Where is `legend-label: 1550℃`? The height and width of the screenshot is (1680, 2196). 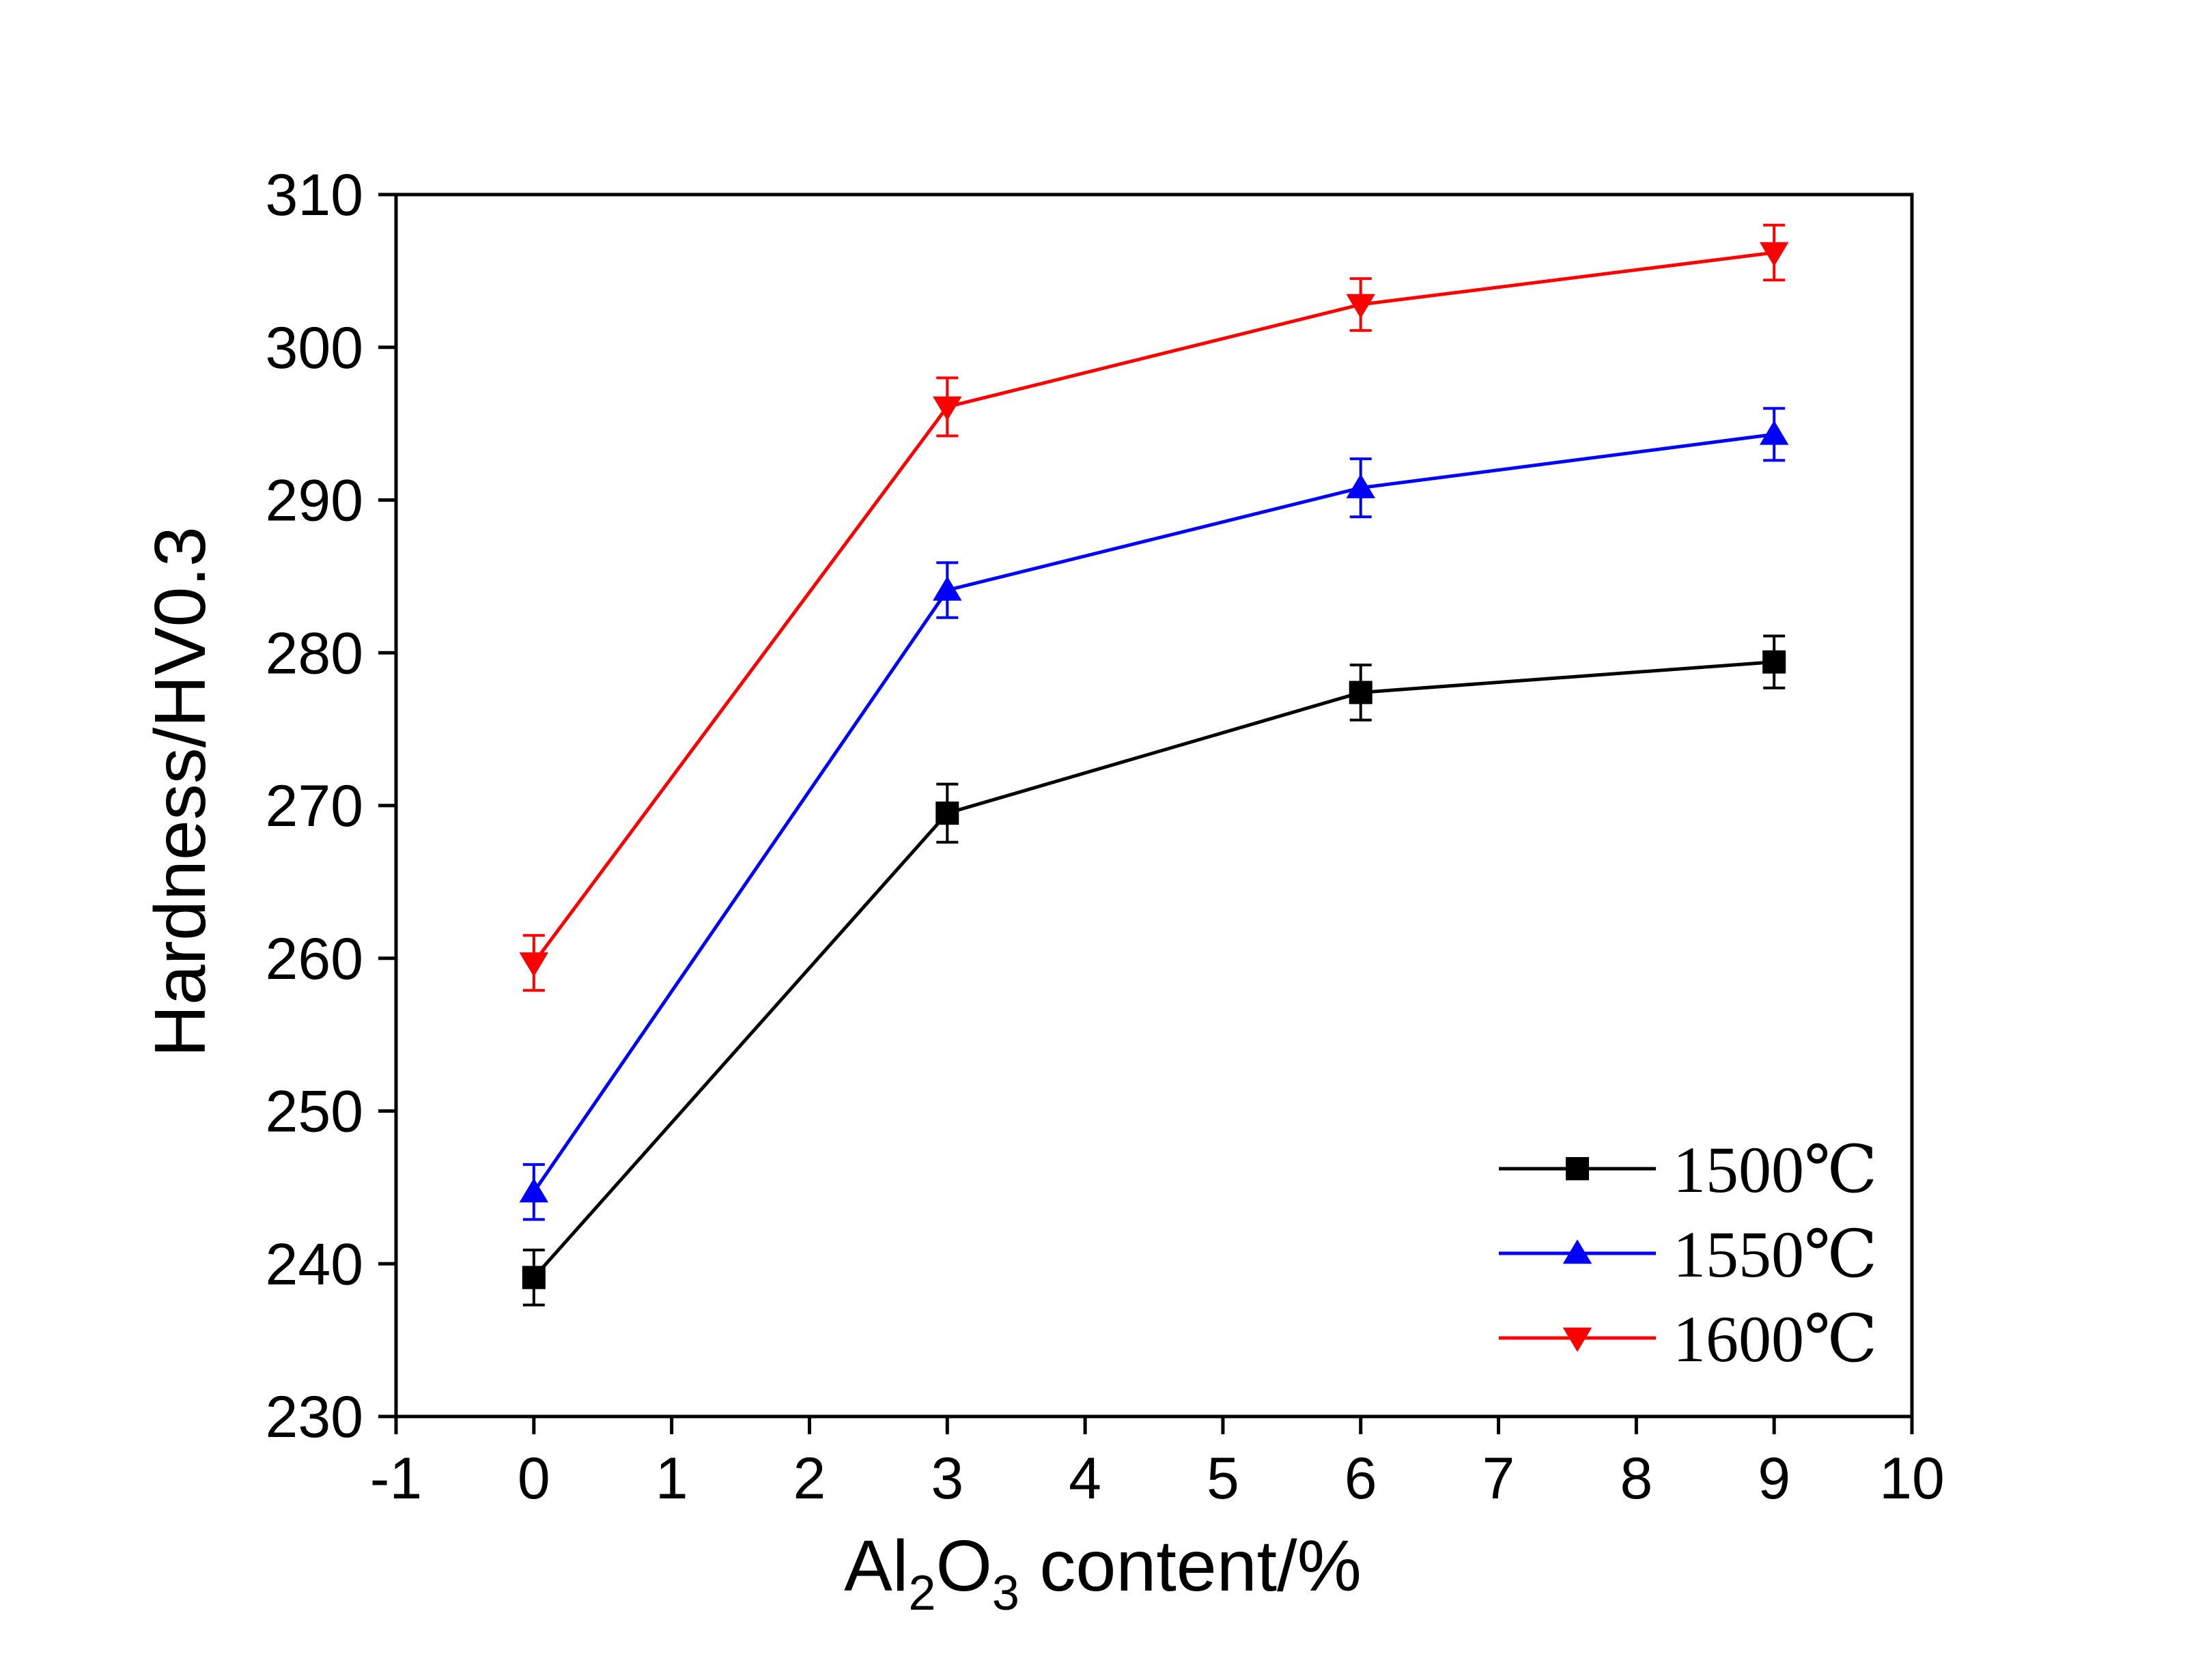 legend-label: 1550℃ is located at coordinates (1775, 1254).